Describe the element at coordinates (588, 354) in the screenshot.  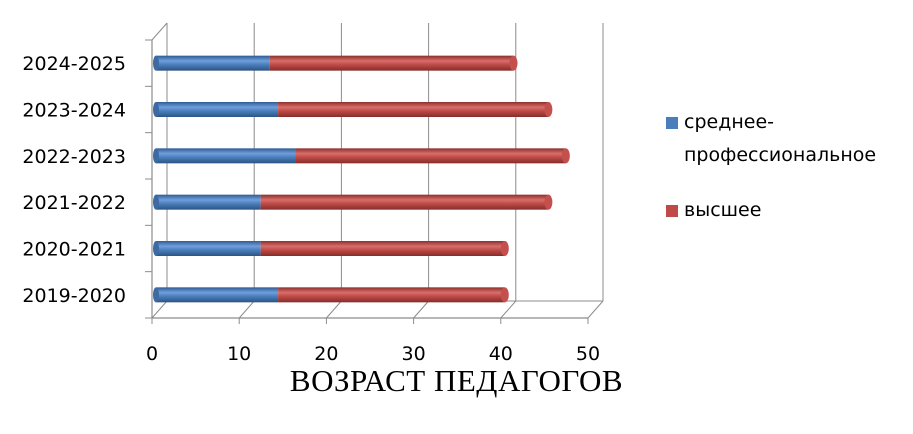
I see `x-tick-label: 50` at that location.